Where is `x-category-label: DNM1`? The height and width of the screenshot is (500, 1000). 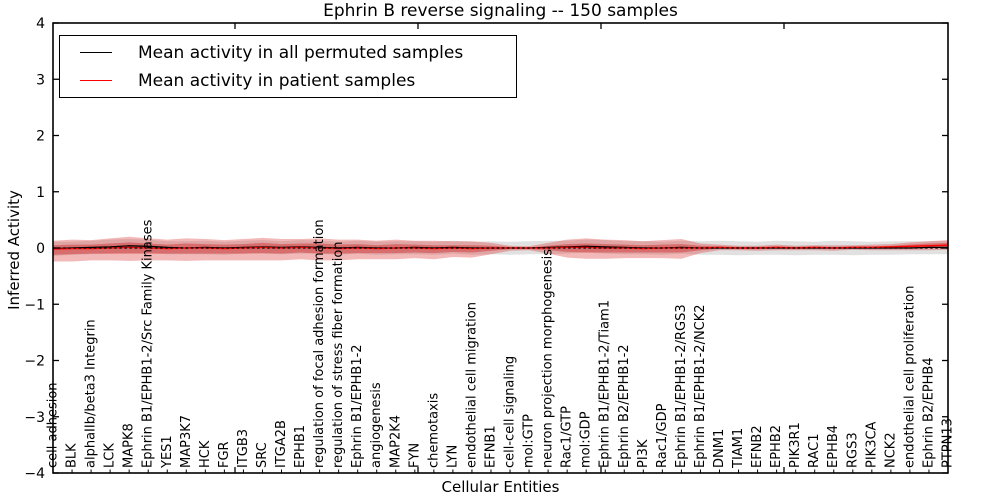 x-category-label: DNM1 is located at coordinates (719, 448).